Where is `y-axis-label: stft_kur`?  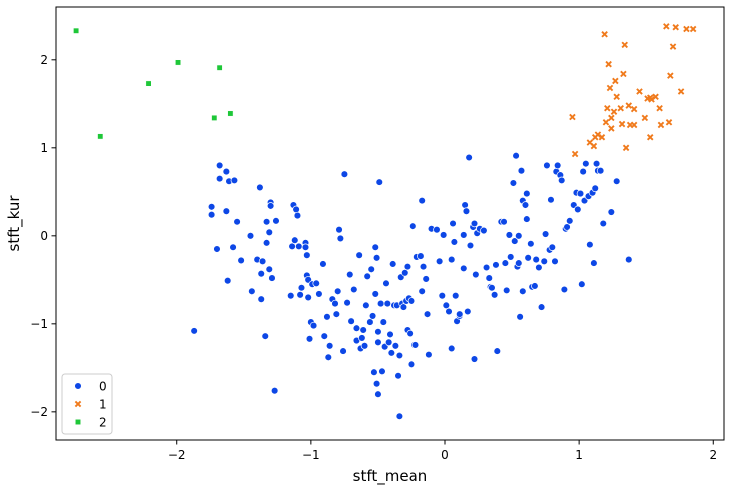 y-axis-label: stft_kur is located at coordinates (14, 223).